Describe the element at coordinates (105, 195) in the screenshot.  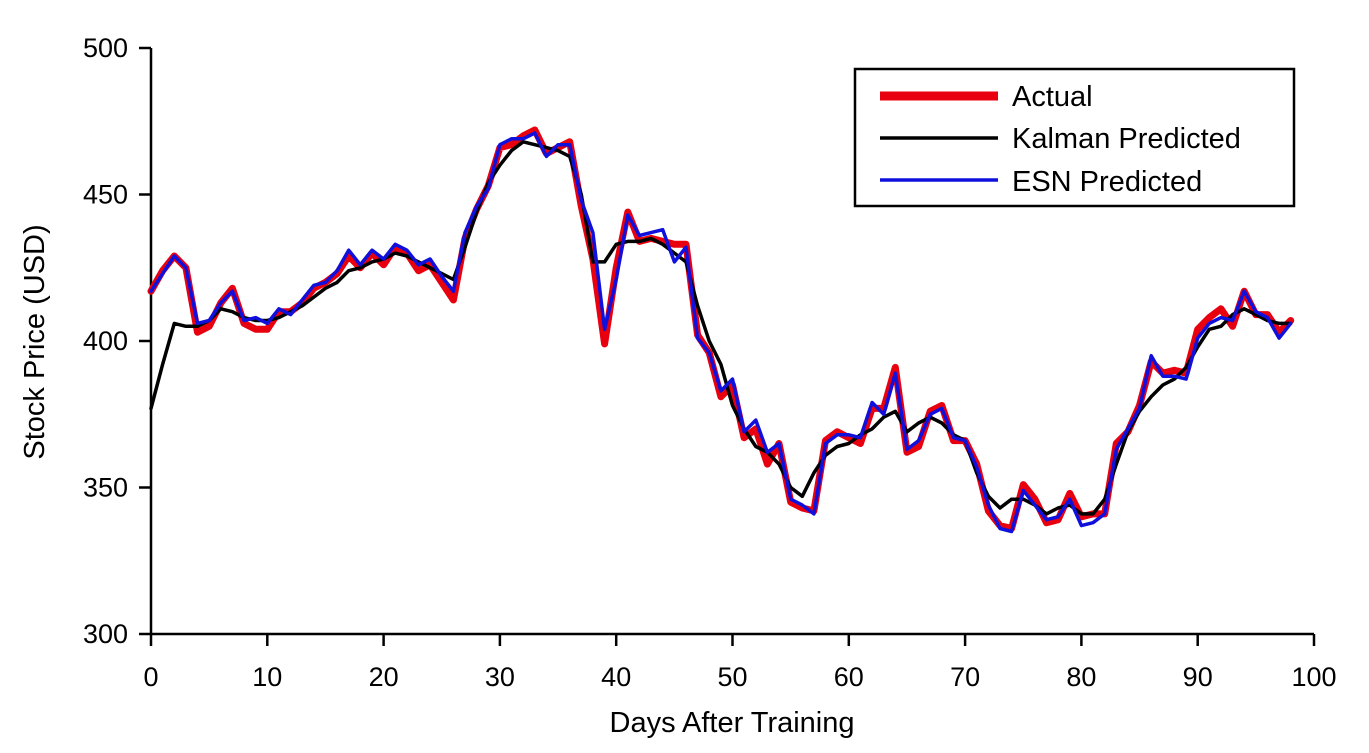
I see `y-tick-label: 450` at that location.